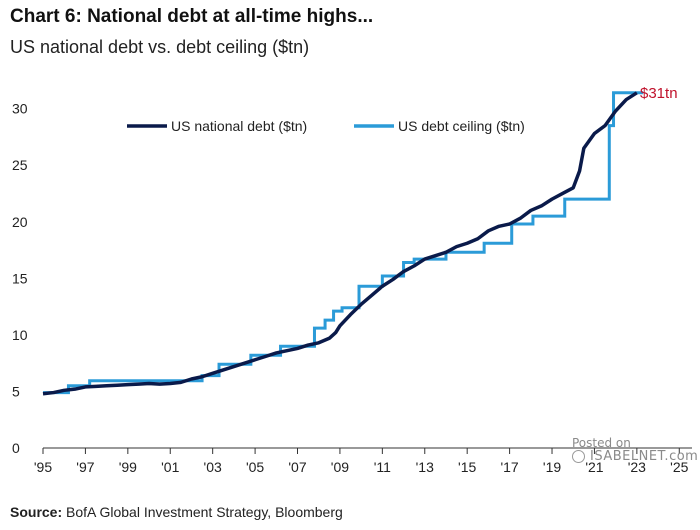 The width and height of the screenshot is (700, 530). I want to click on y-tick-label: 5, so click(16, 391).